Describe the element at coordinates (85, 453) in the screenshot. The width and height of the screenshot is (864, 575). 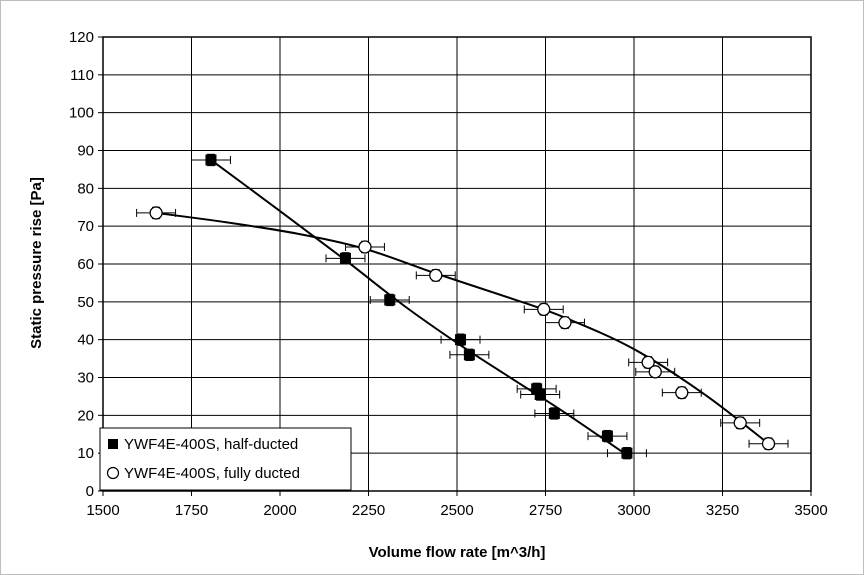
I see `y-tick-label: 10` at that location.